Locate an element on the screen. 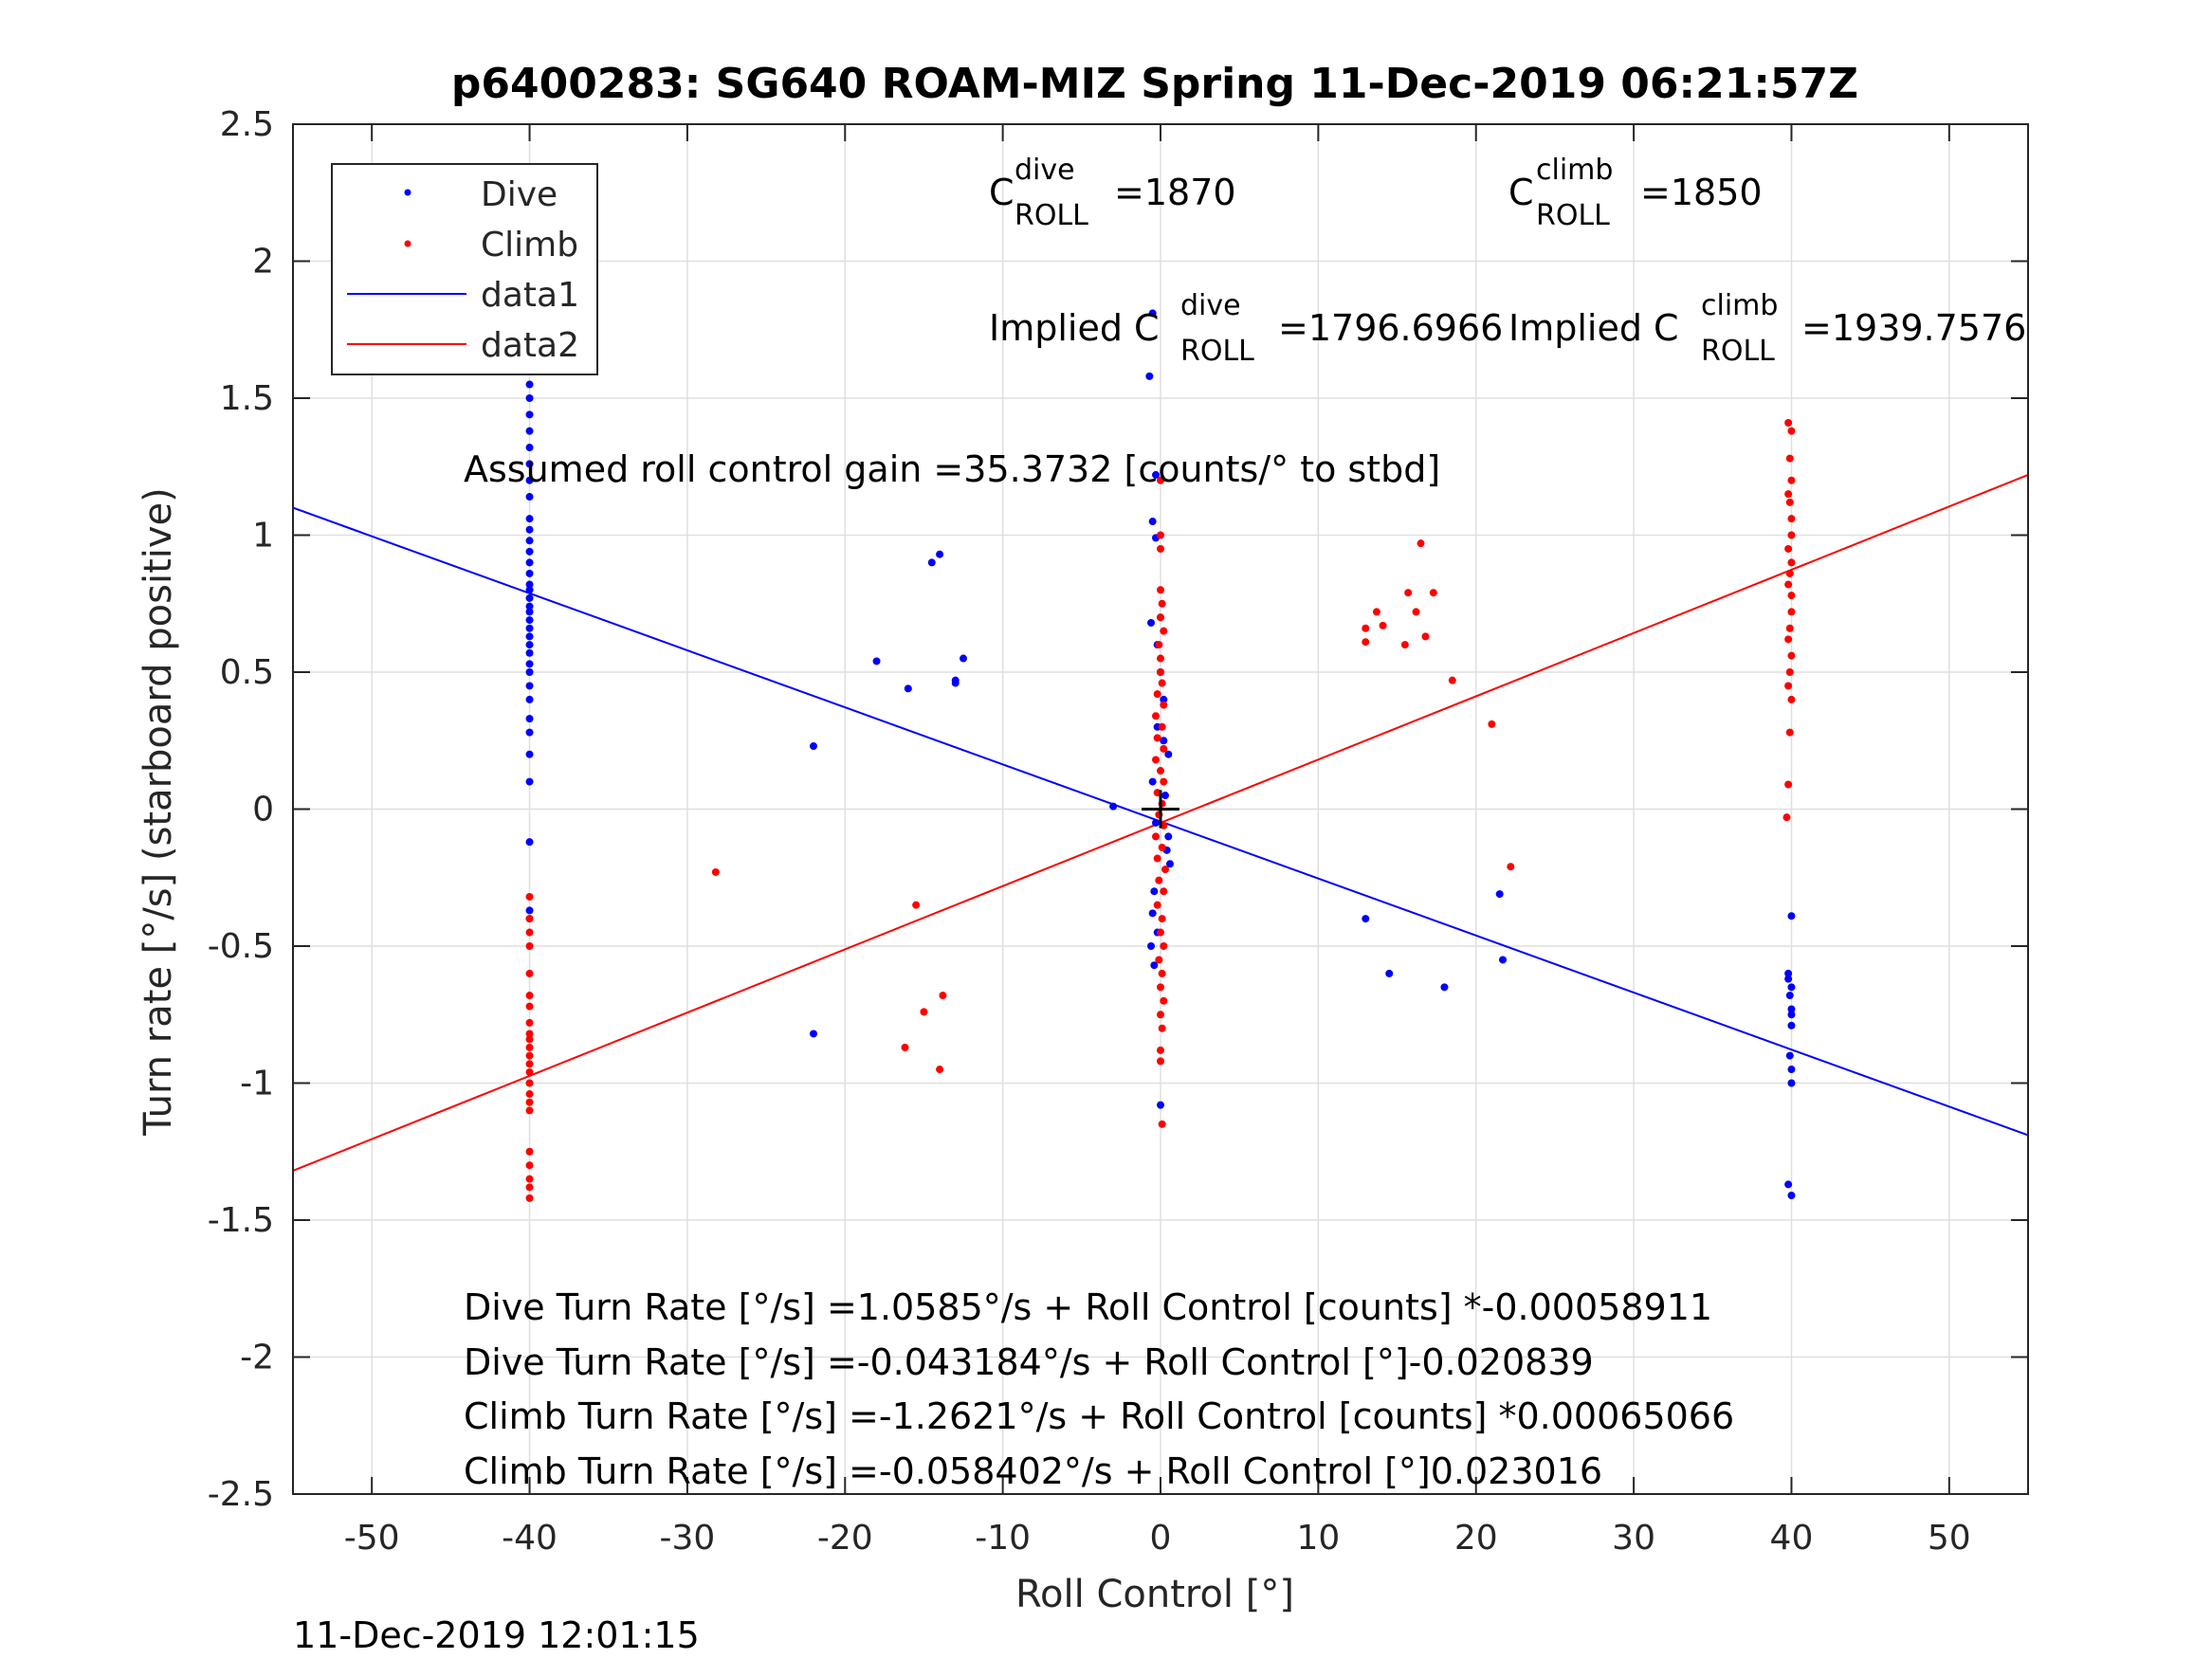 The width and height of the screenshot is (2212, 1659). implied-dive-annotation: Implied C dive ROLL =1796.6966 is located at coordinates (1246, 325).